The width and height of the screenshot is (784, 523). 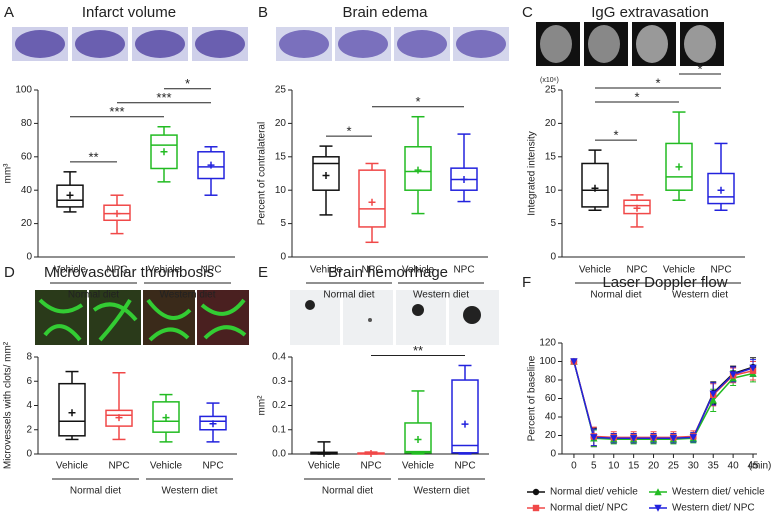 I want to click on y-axis-label: Percent of baseline, so click(x=532, y=398).